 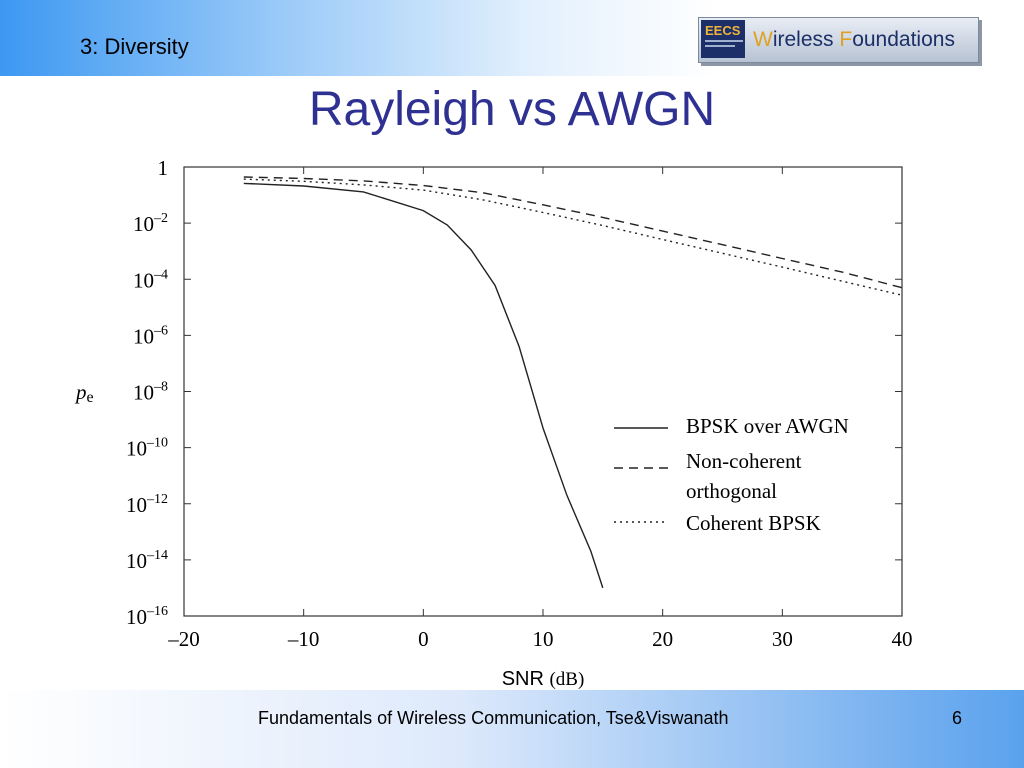 I want to click on y-tick-label: 10⁻⁴, so click(x=150, y=279).